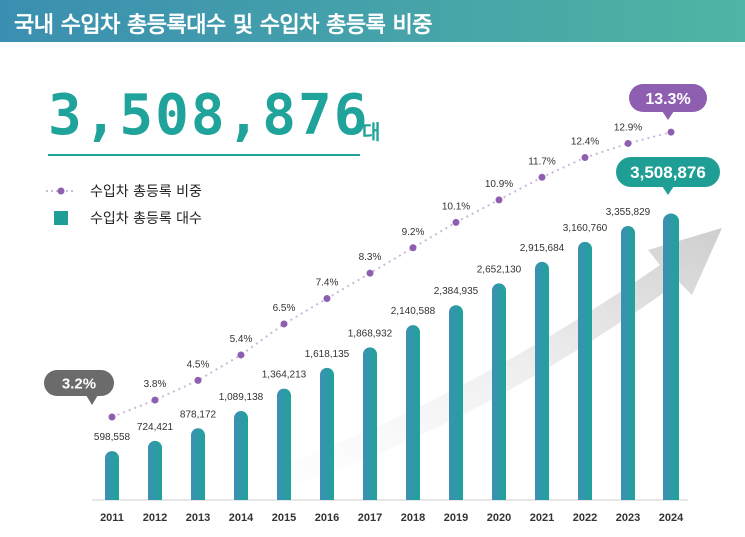 The width and height of the screenshot is (745, 537). What do you see at coordinates (198, 364) in the screenshot?
I see `share-label-2013: 4.5%` at bounding box center [198, 364].